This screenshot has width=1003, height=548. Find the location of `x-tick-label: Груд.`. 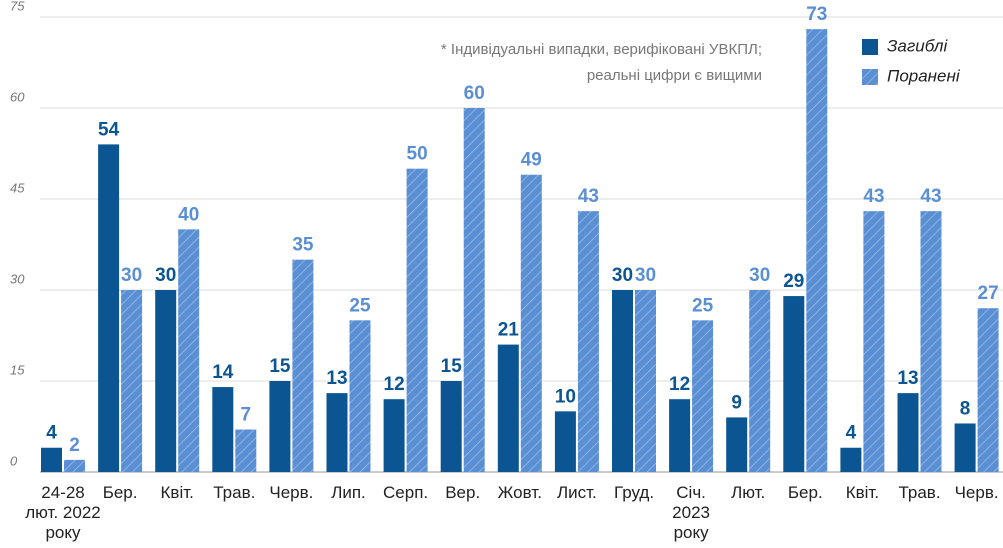

x-tick-label: Груд. is located at coordinates (634, 492).